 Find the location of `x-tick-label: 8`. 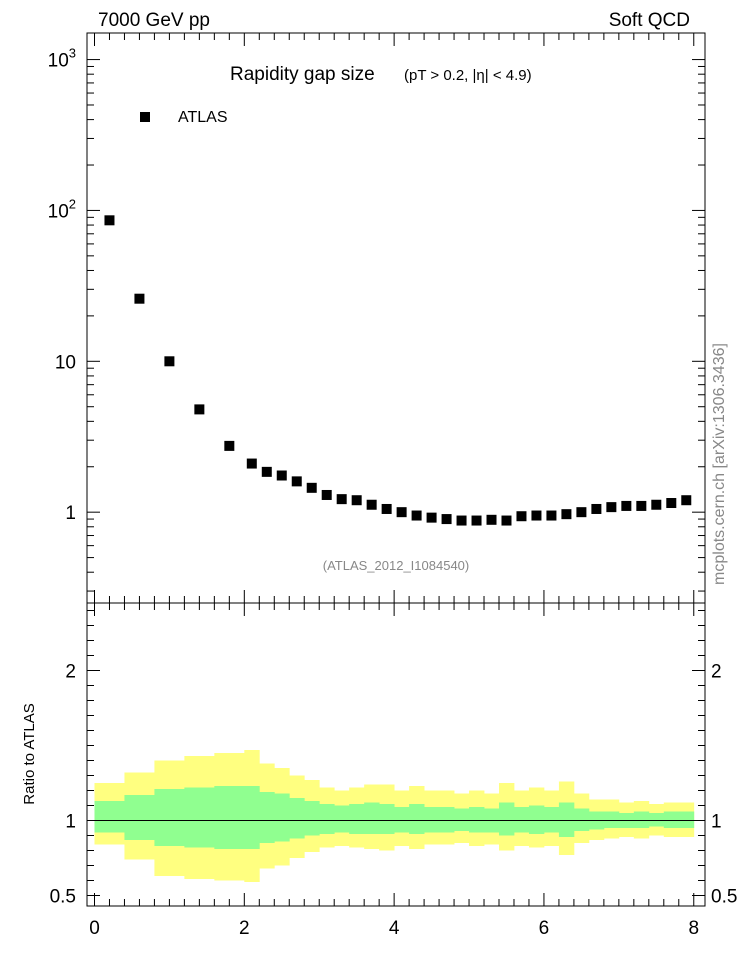

x-tick-label: 8 is located at coordinates (693, 928).